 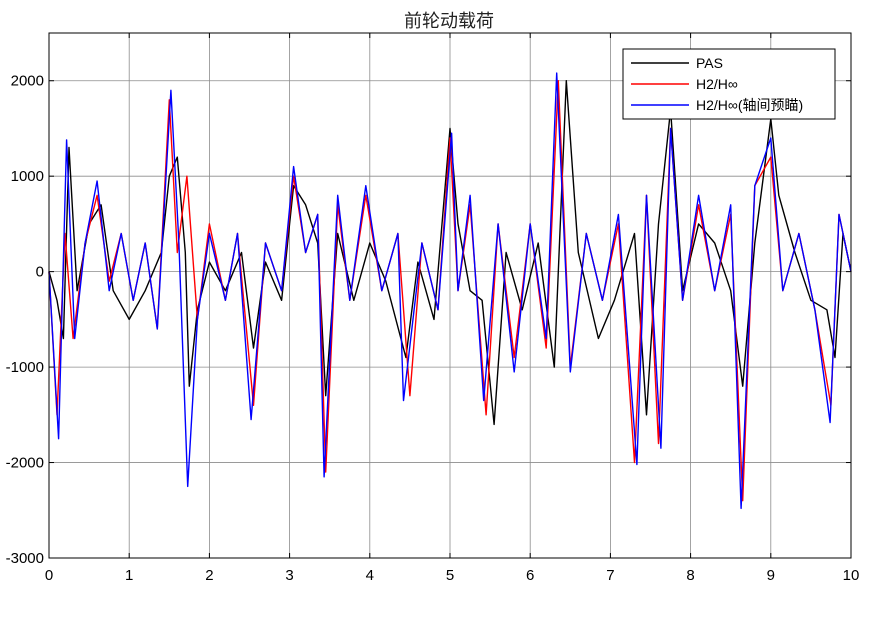 I want to click on x-tick-label: 1, so click(x=129, y=575).